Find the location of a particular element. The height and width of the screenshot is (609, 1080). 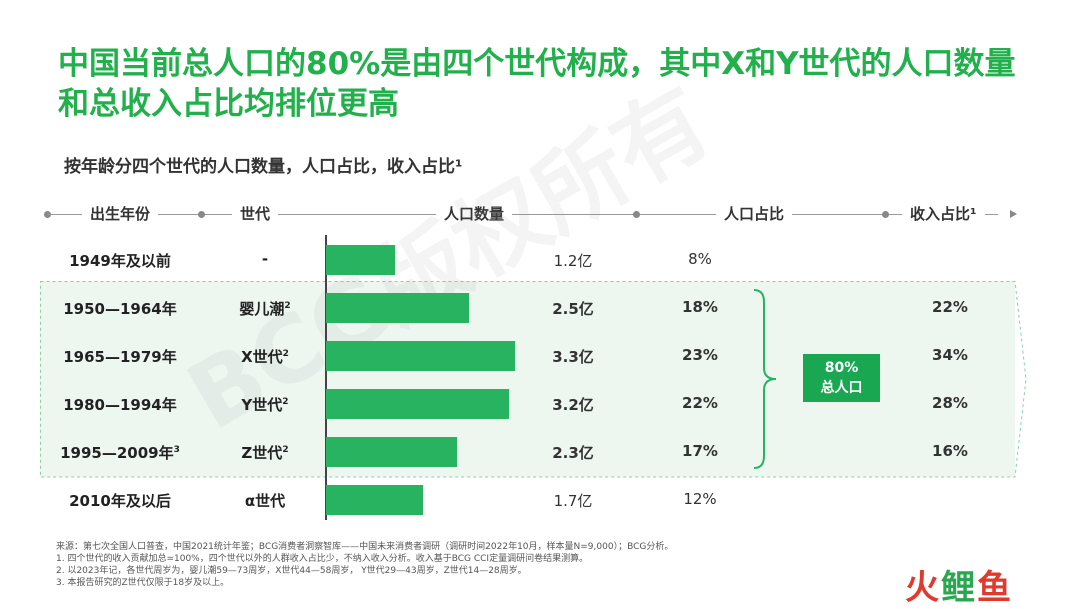

row-pop-share: 8% is located at coordinates (700, 259).